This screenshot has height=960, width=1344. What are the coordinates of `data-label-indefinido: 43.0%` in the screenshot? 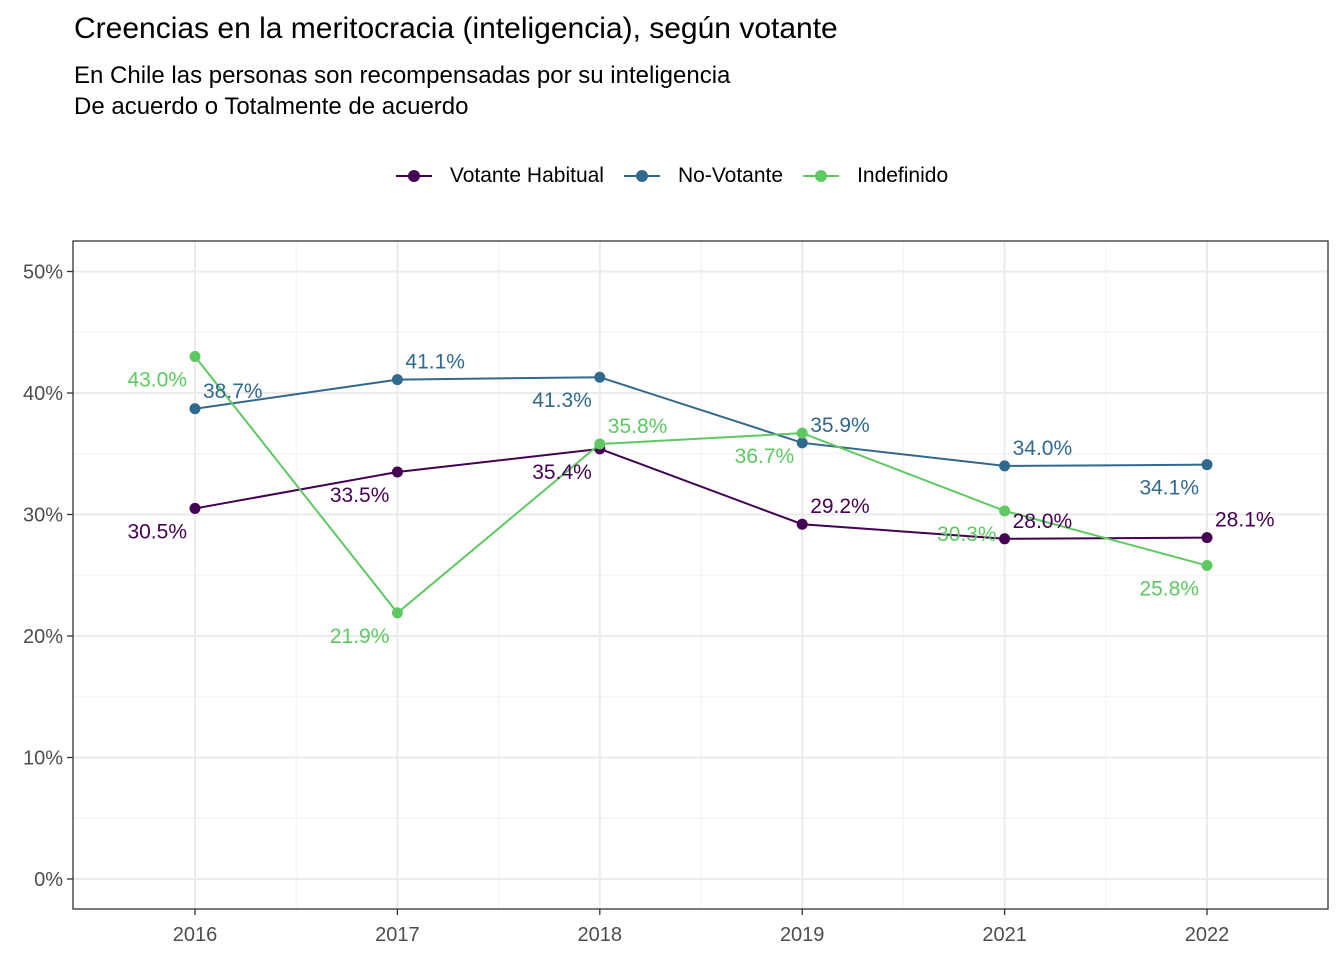 It's located at (157, 380).